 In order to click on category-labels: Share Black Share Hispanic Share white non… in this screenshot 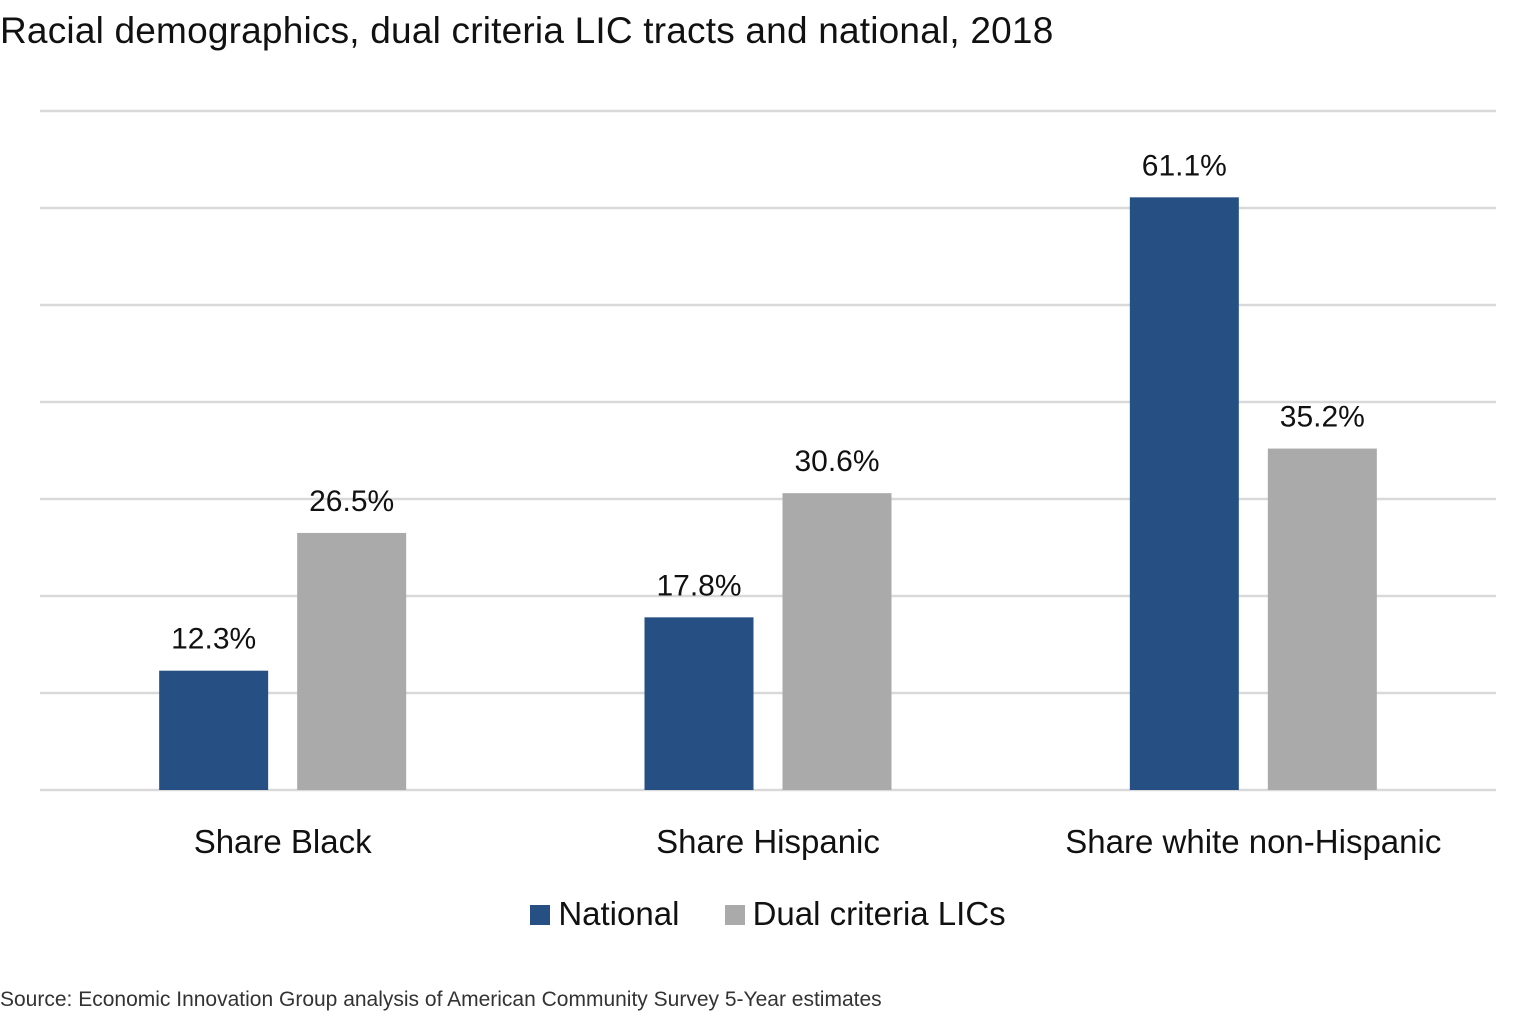, I will do `click(818, 841)`.